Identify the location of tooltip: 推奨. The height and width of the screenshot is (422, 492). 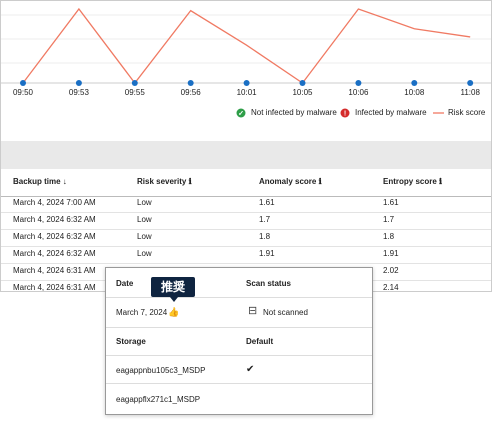
(173, 287).